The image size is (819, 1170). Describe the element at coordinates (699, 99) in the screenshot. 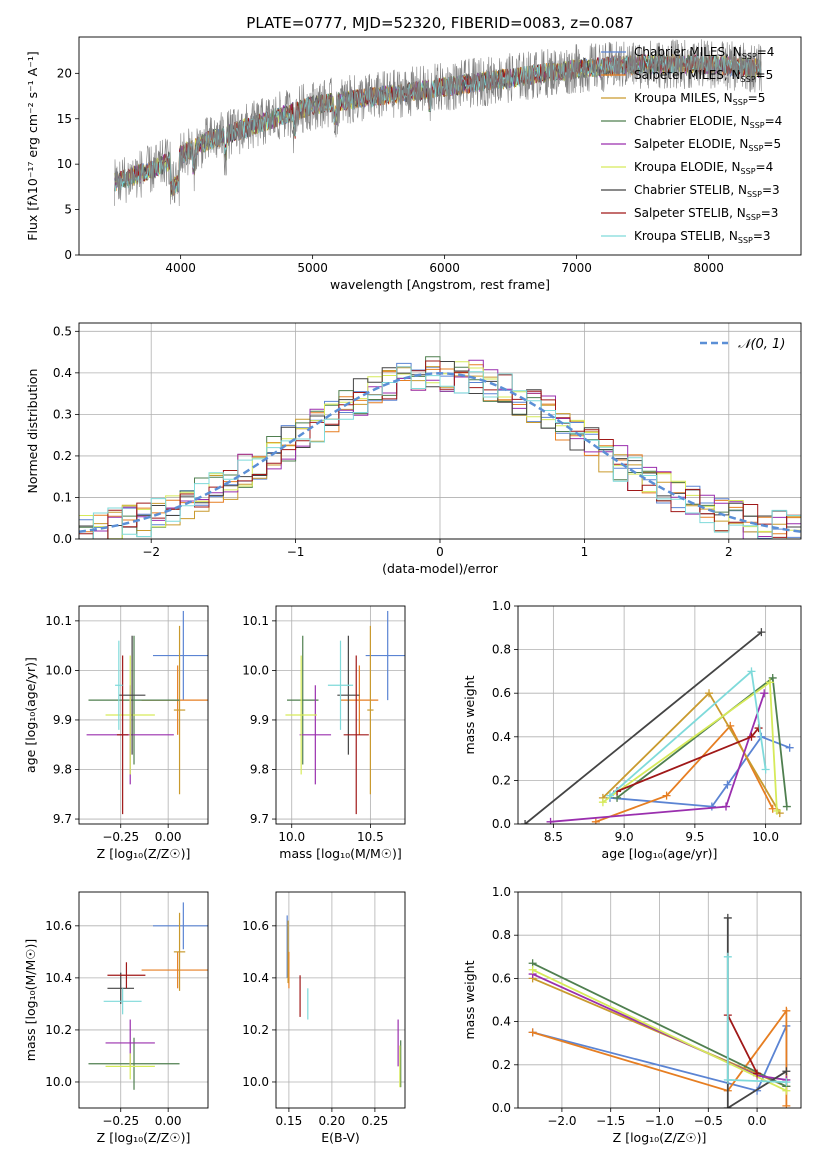

I see `legend-entry: Kroupa MILES, NSSP=5` at that location.